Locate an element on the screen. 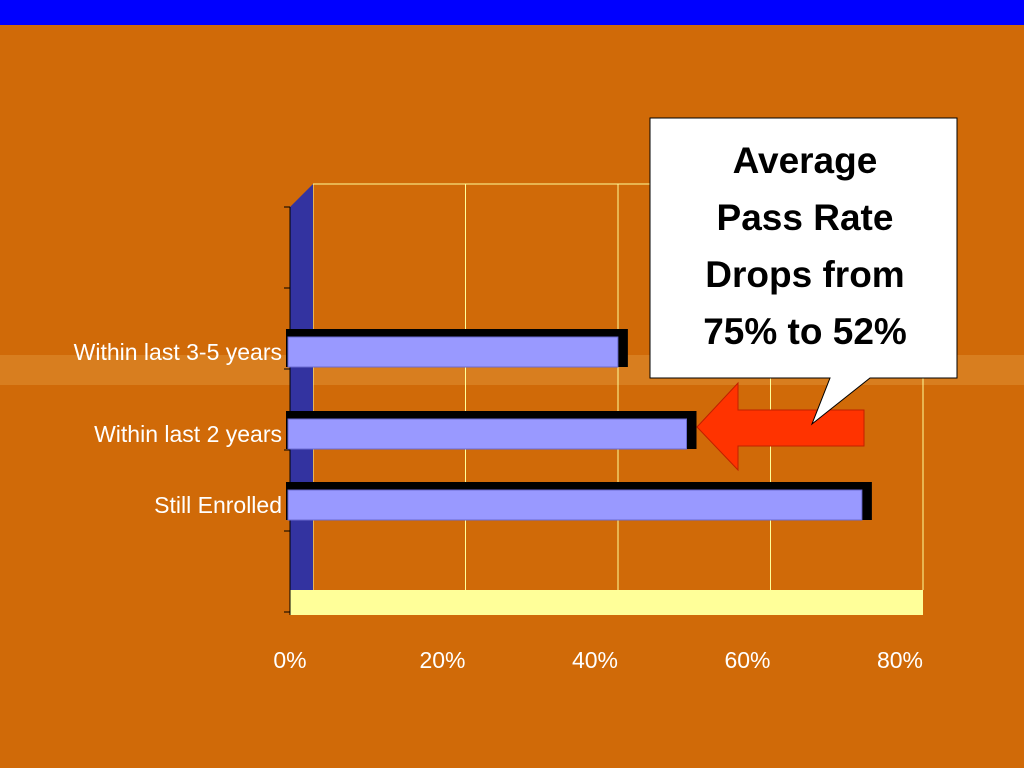 The image size is (1024, 768). callout-line: Pass Rate is located at coordinates (805, 217).